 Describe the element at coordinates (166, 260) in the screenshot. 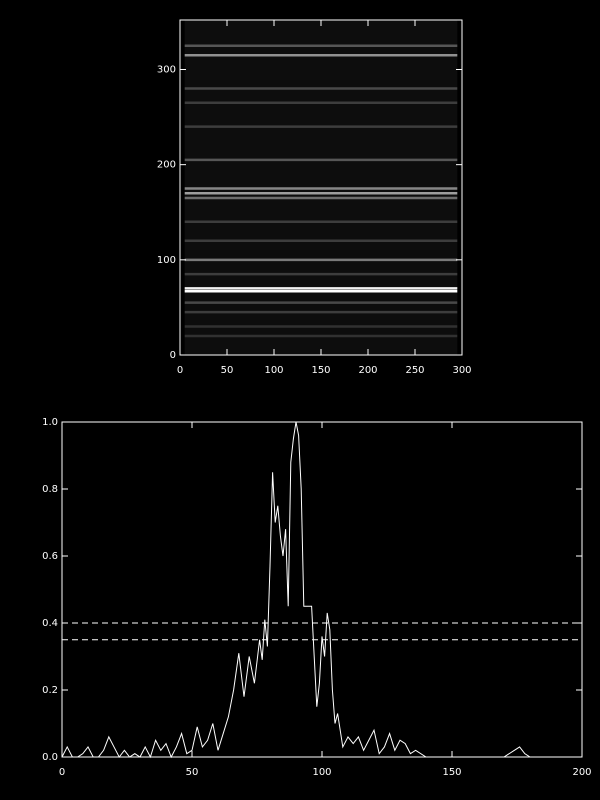

I see `y-tick-label: 100` at that location.